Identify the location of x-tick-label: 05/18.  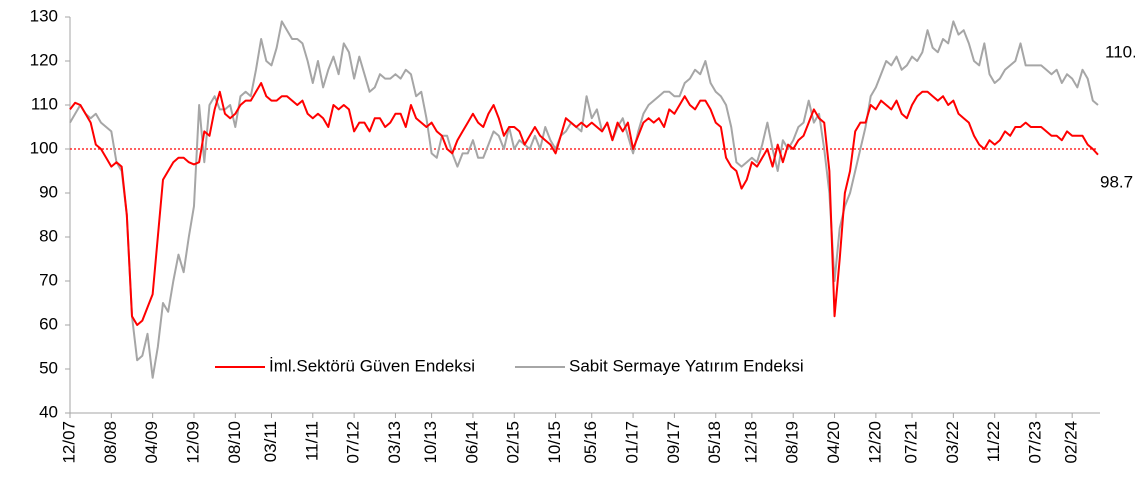
(714, 442).